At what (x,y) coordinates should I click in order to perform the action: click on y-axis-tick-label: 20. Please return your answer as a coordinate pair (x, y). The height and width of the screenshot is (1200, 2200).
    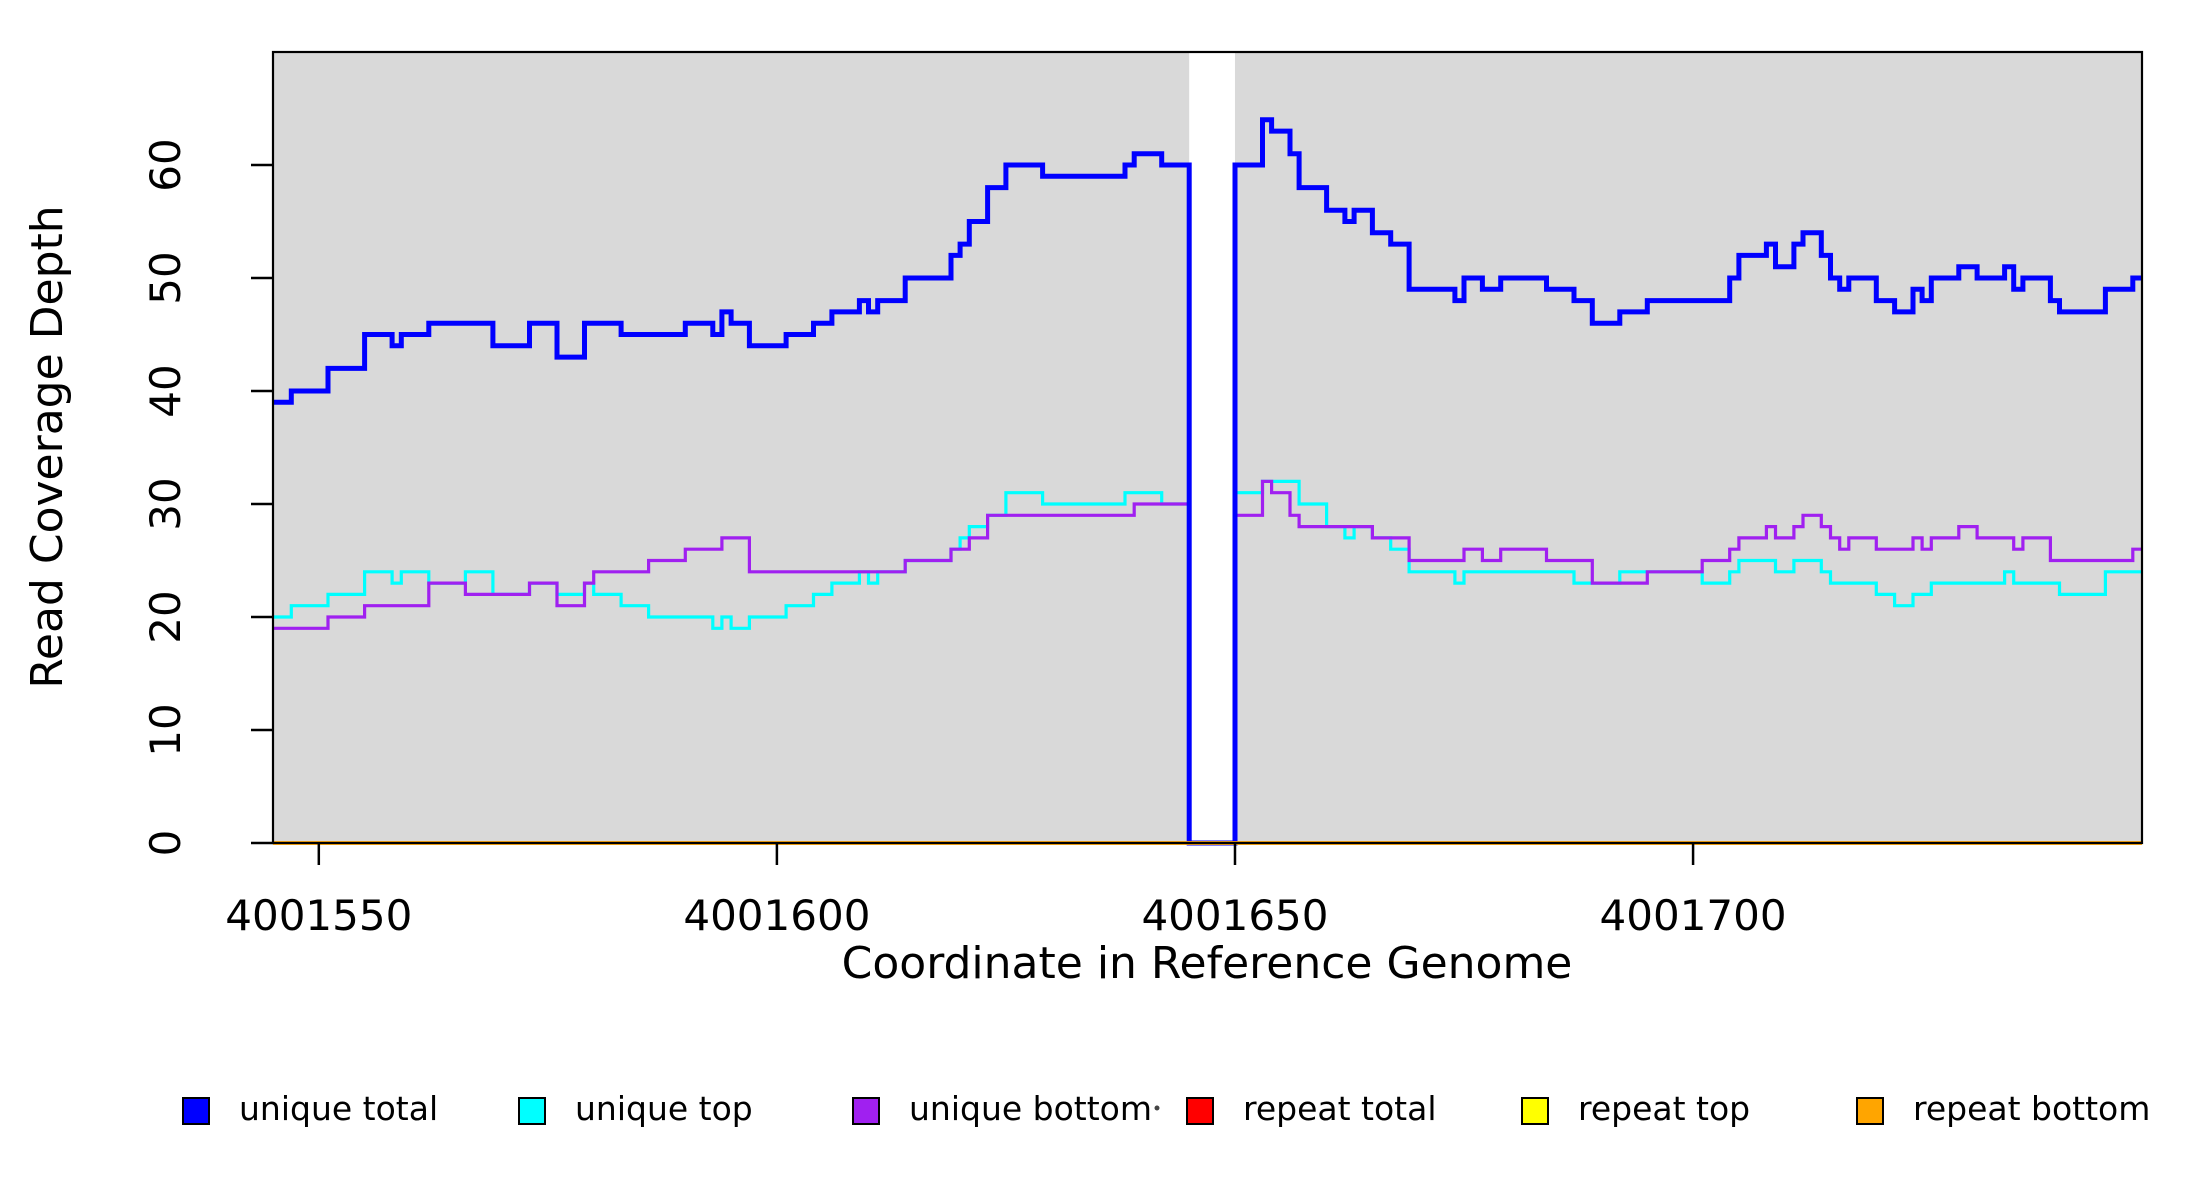
    Looking at the image, I should click on (165, 616).